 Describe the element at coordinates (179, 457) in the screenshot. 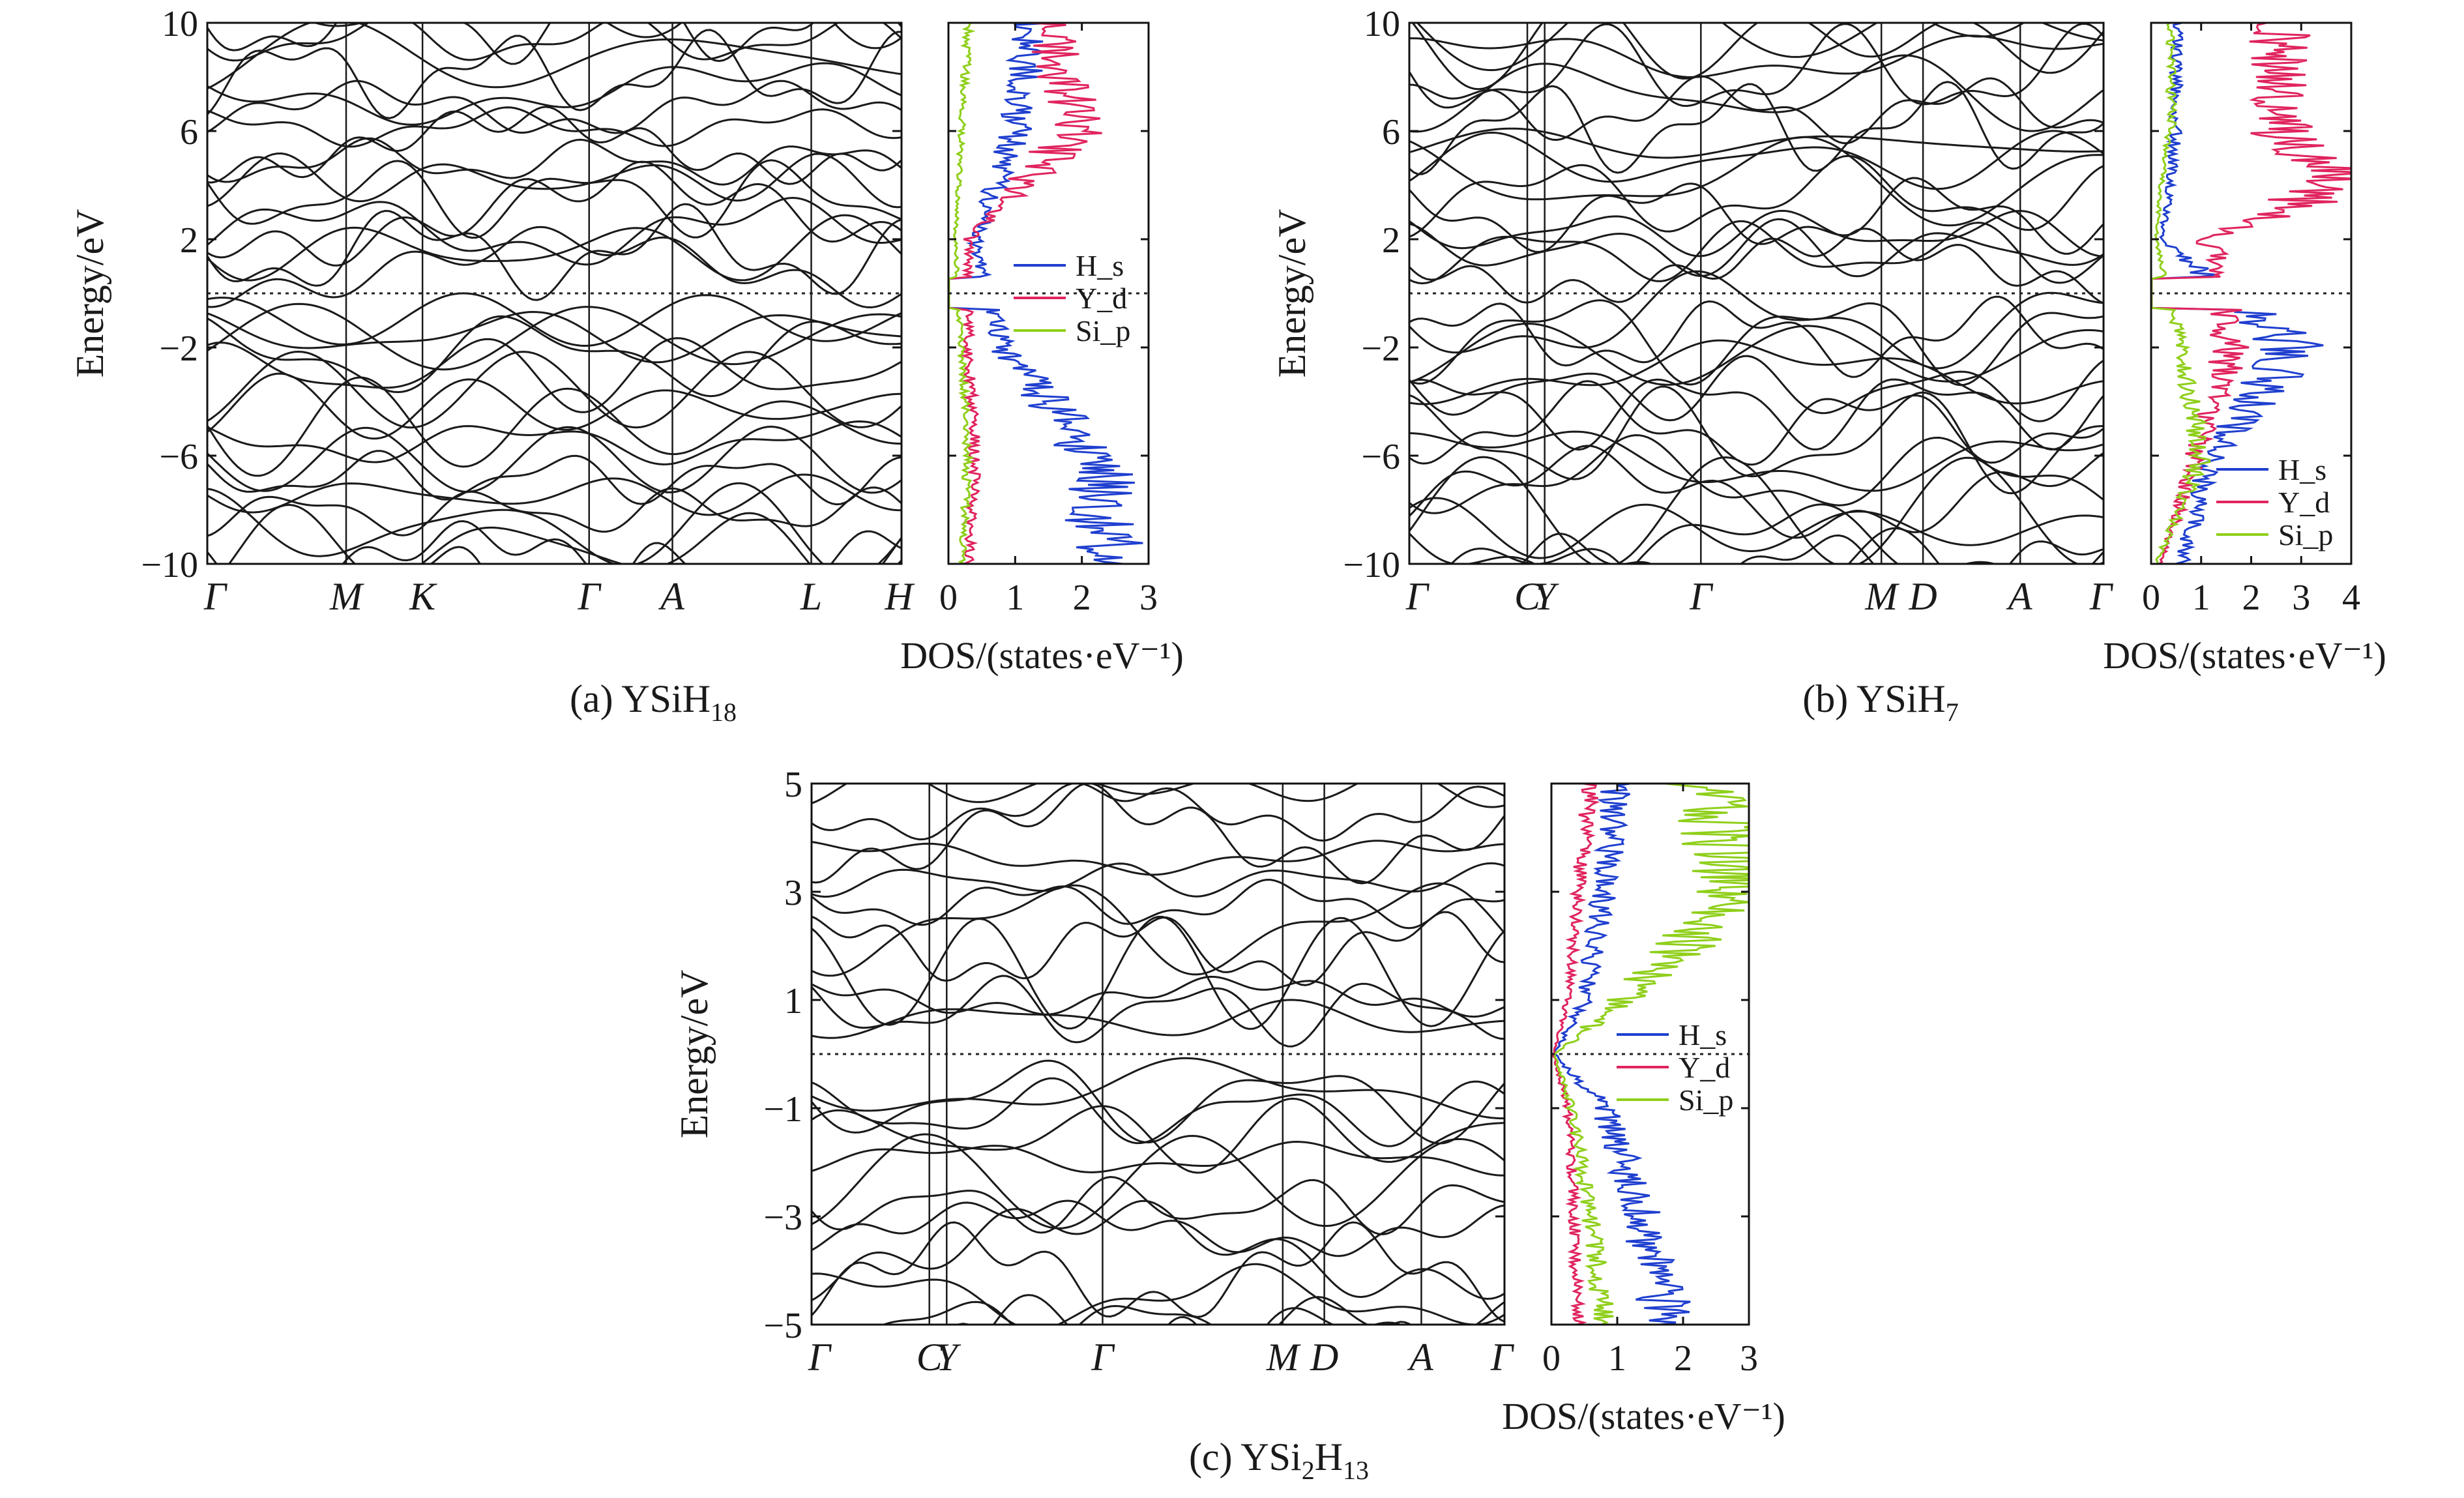

I see `ytick-label: −6` at that location.